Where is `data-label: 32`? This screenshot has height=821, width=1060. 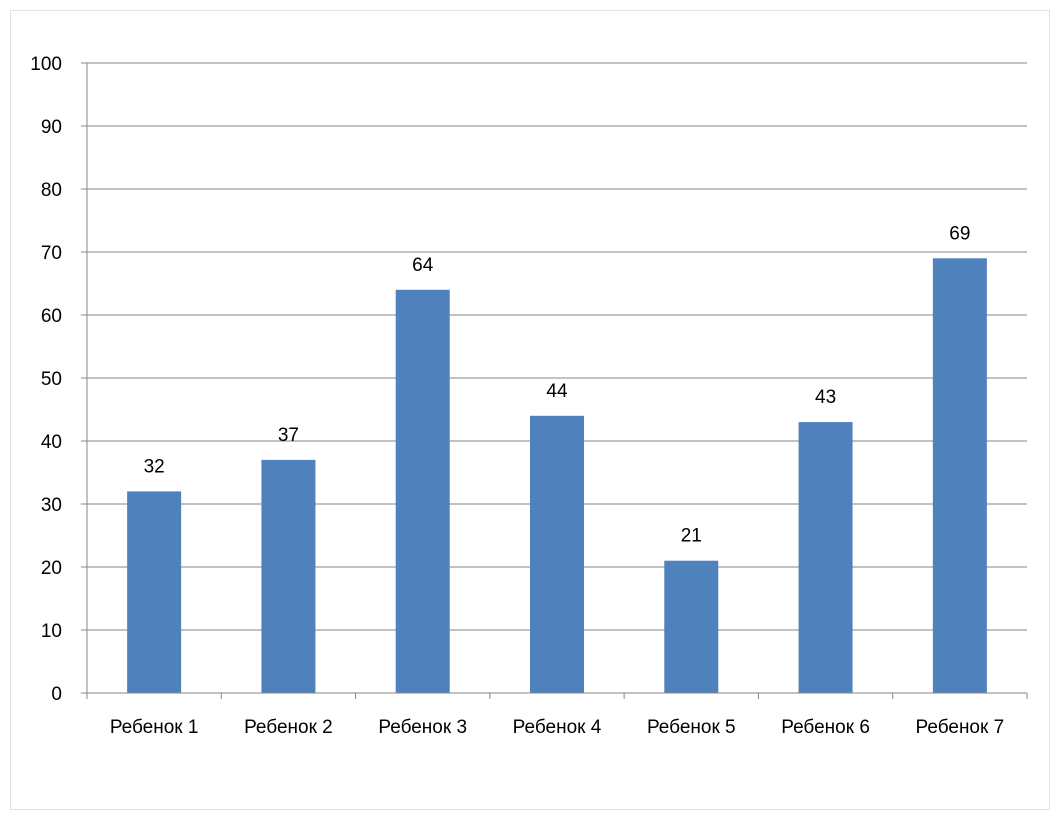
data-label: 32 is located at coordinates (154, 466).